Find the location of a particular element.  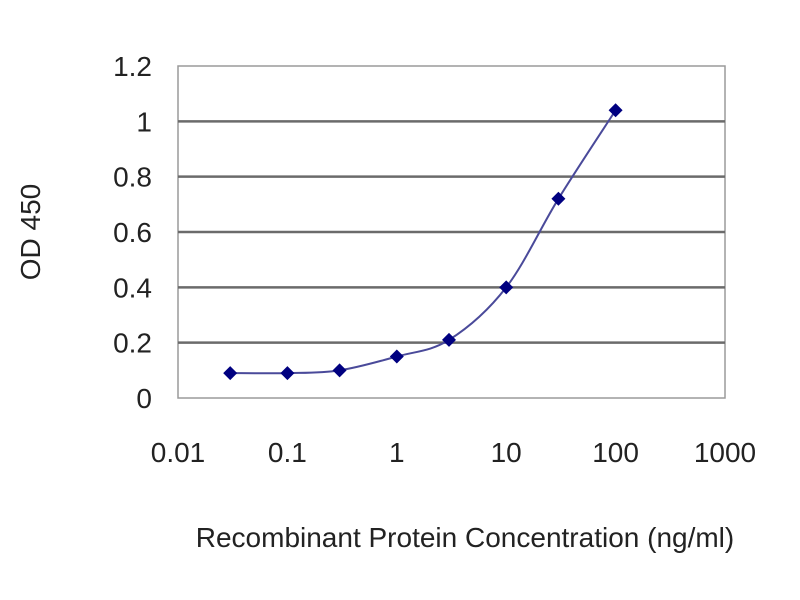

y-tick-label: 0.4 is located at coordinates (132, 287).